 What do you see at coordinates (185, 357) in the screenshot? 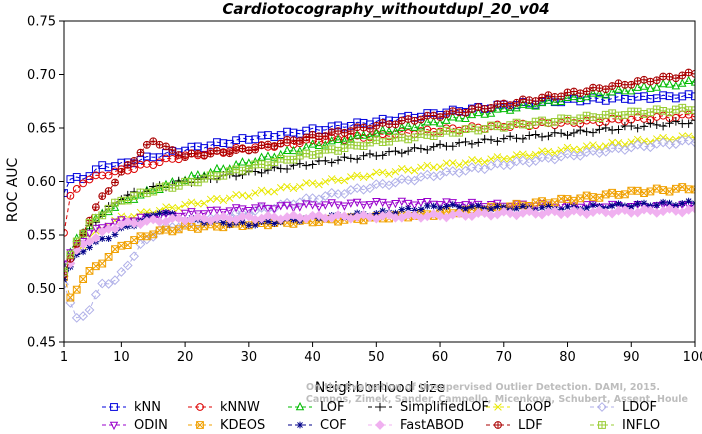
I see `x-tick-label: 20` at bounding box center [185, 357].